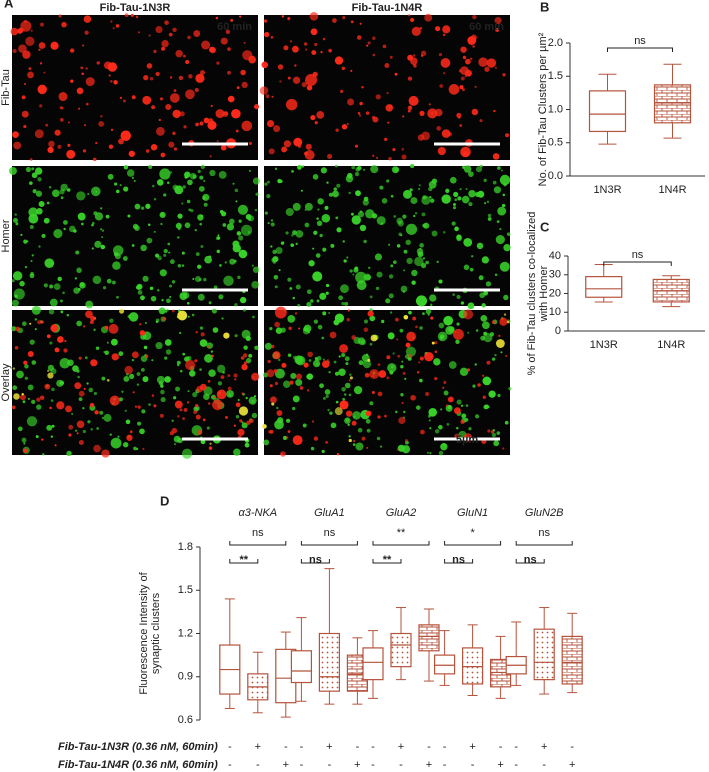 The width and height of the screenshot is (709, 772). Describe the element at coordinates (472, 747) in the screenshot. I see `condition-sign: +` at that location.